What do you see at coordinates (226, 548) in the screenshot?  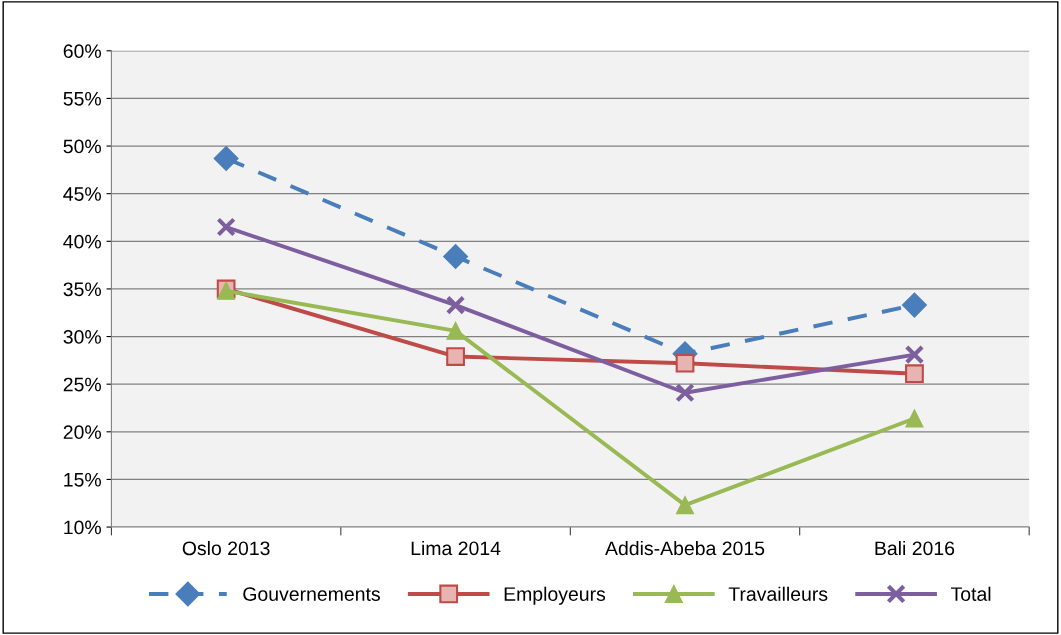 I see `x-tick-label: Oslo 2013` at bounding box center [226, 548].